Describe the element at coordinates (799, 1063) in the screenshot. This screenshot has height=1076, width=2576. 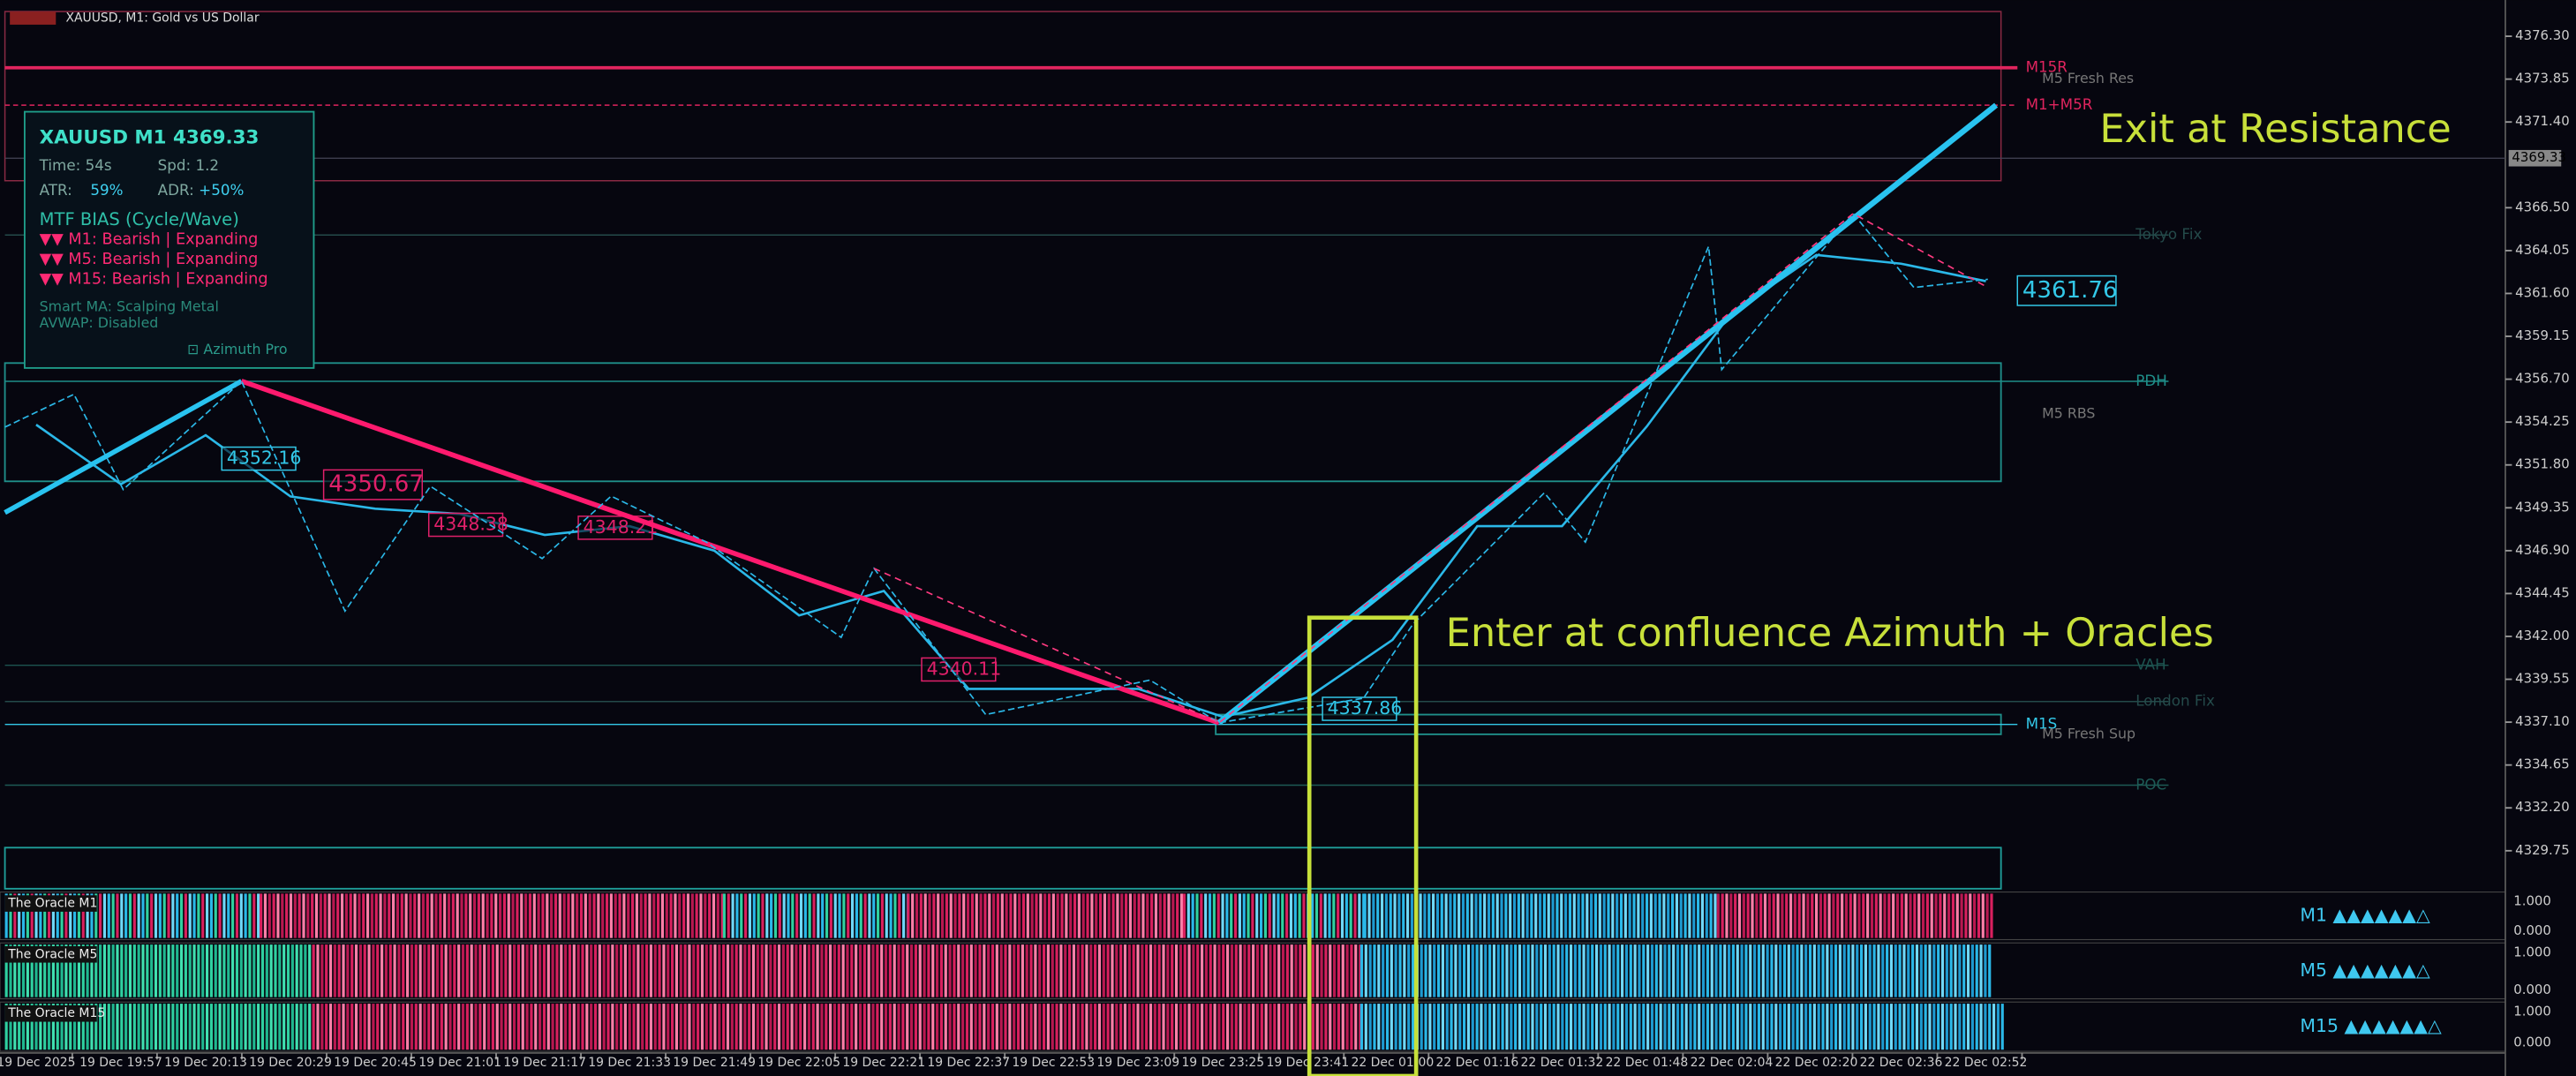
I see `x-tick-label: 19 Dec 22:05` at that location.